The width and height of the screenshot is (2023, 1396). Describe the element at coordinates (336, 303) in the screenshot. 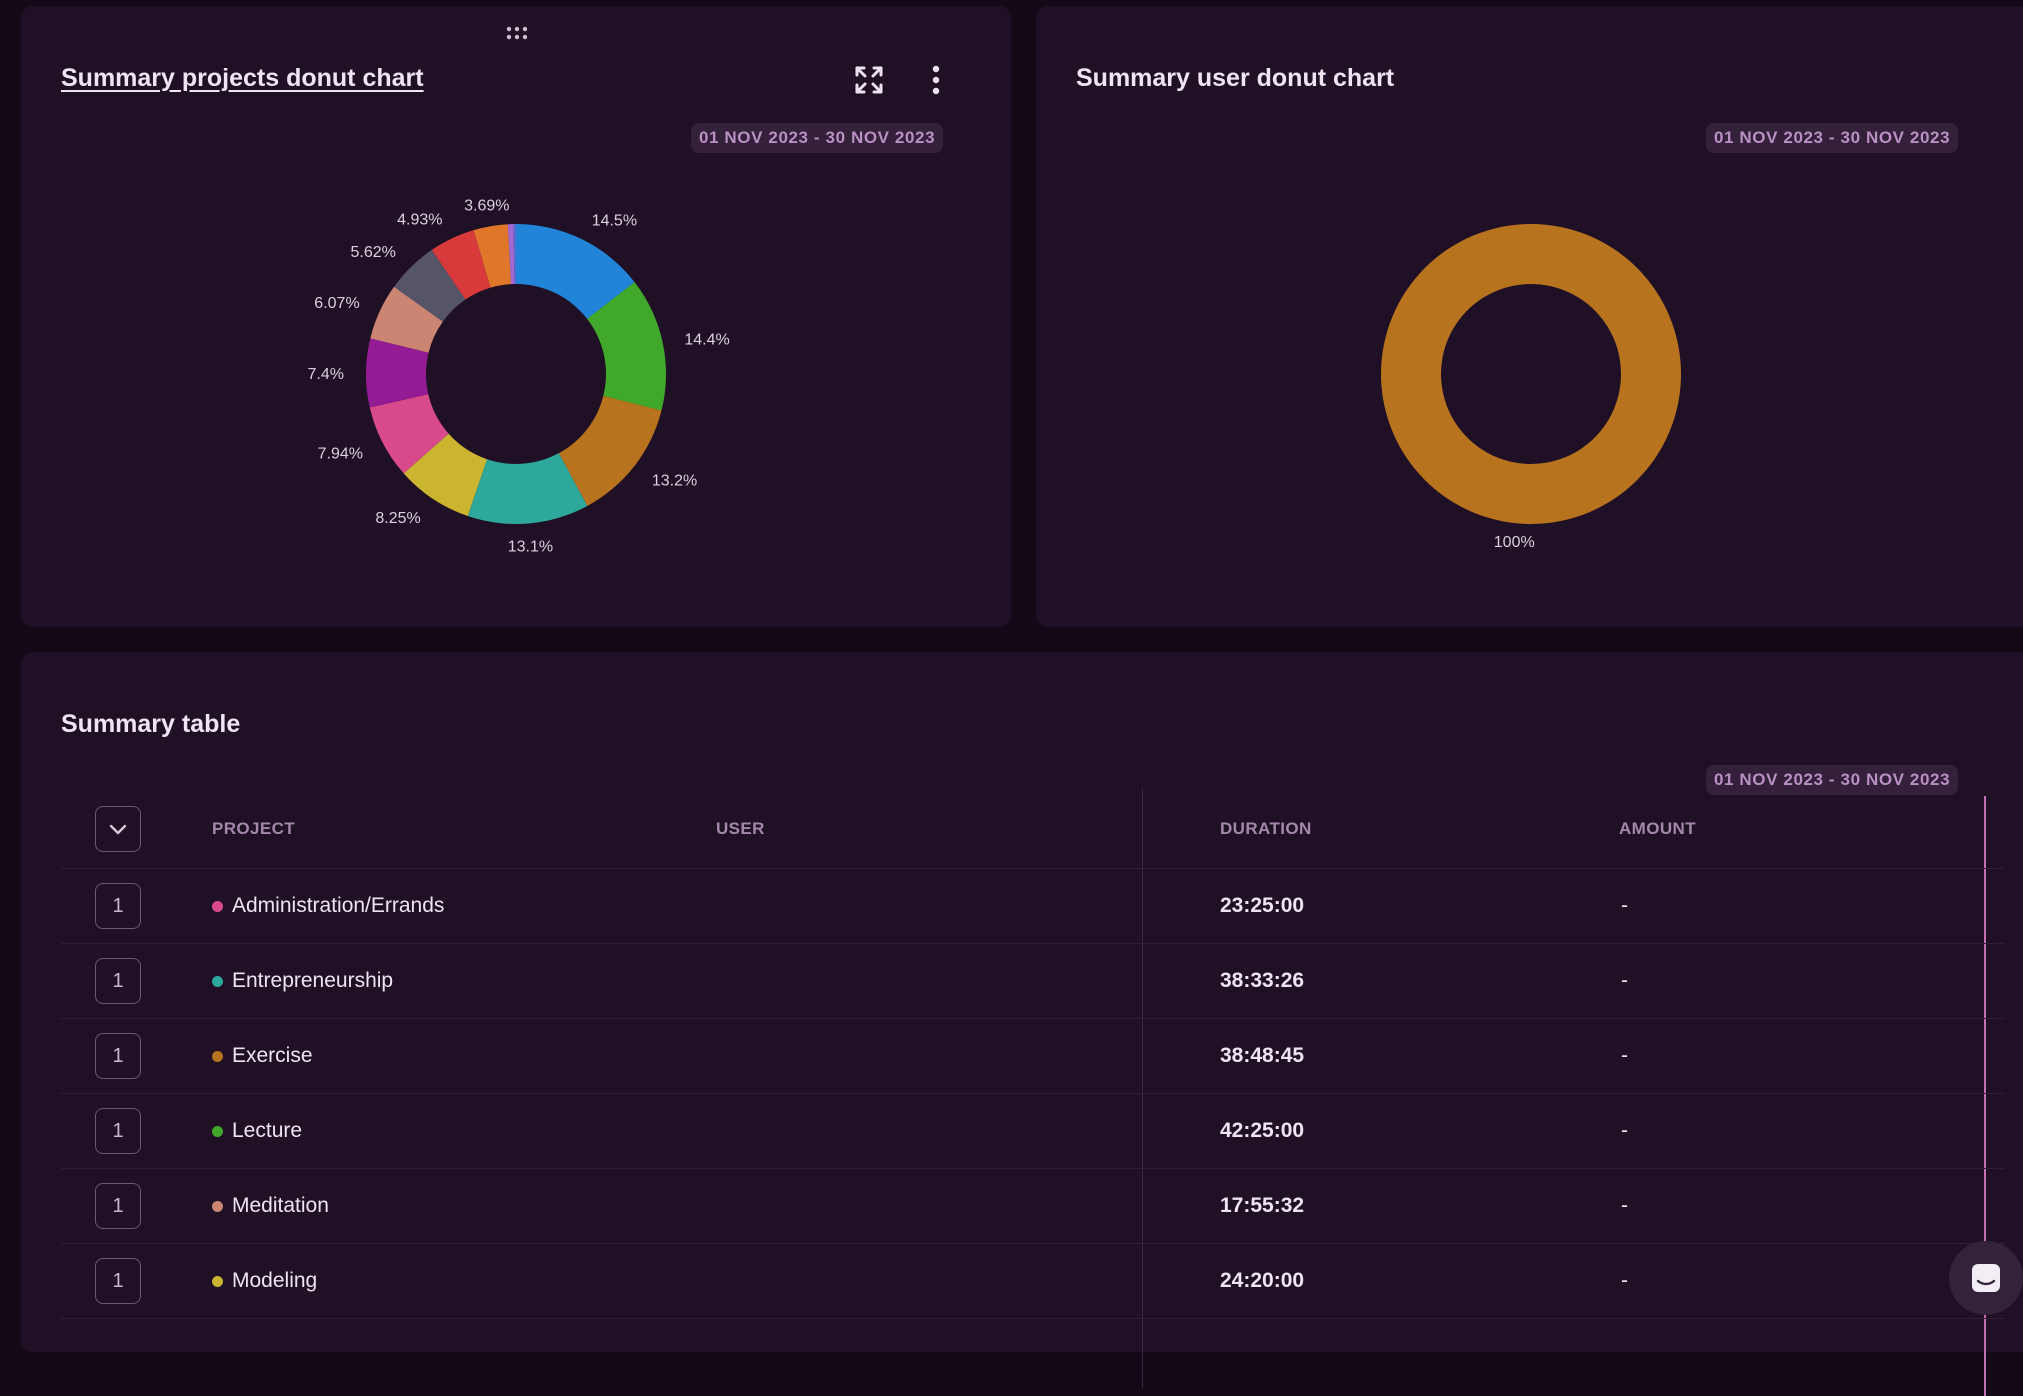

I see `slice-label: 6.07%` at that location.